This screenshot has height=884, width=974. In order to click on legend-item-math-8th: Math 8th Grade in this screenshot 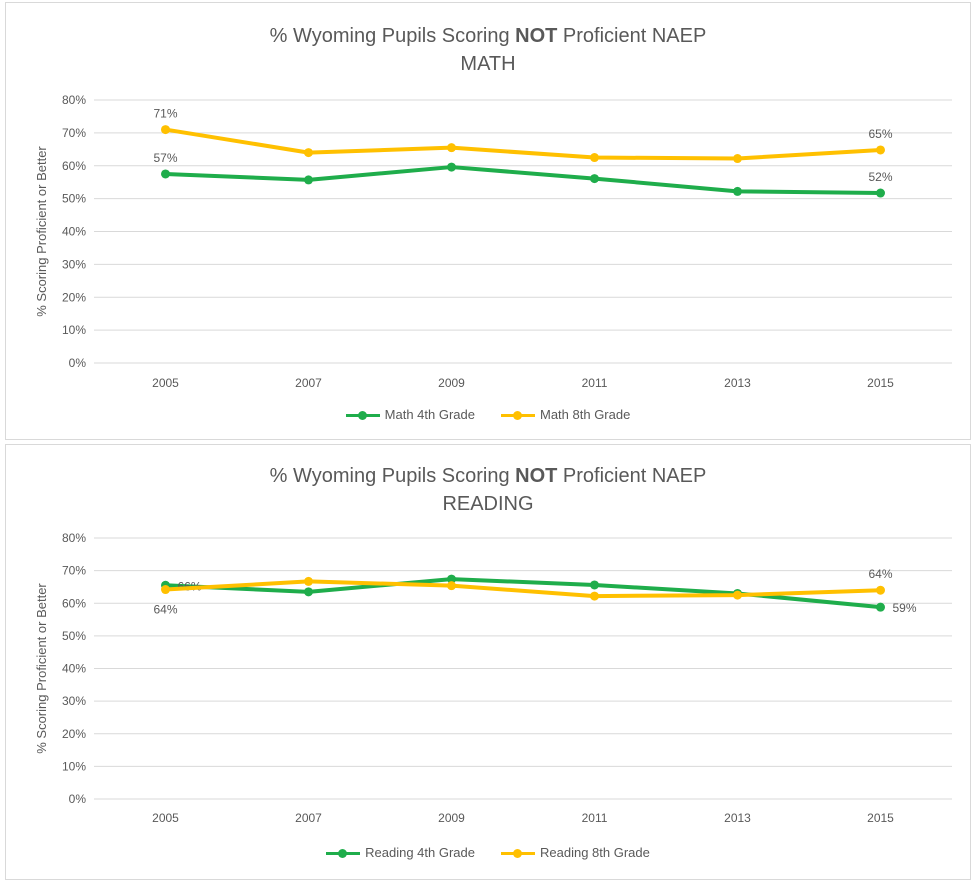, I will do `click(565, 414)`.